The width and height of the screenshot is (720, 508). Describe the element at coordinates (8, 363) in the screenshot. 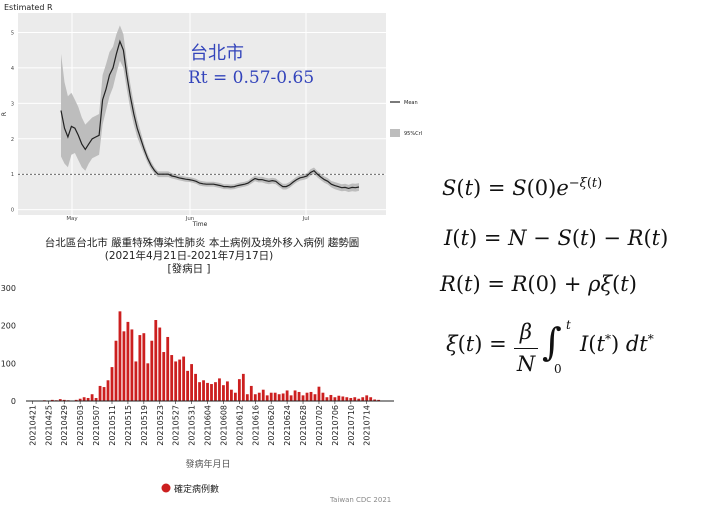

I see `case-y-tick: 100` at that location.